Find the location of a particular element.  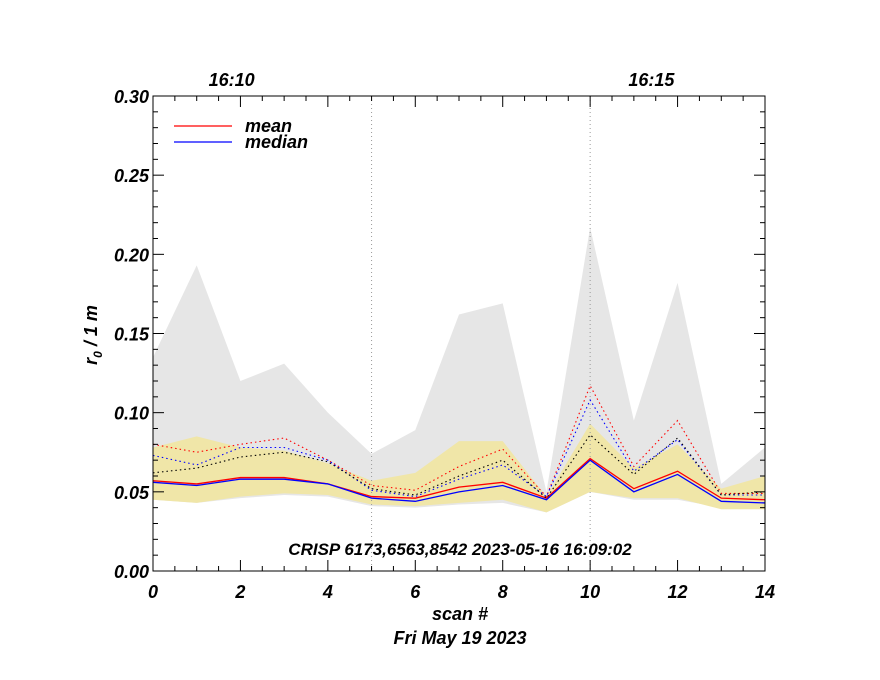

x-axis-title: scan # is located at coordinates (460, 614).